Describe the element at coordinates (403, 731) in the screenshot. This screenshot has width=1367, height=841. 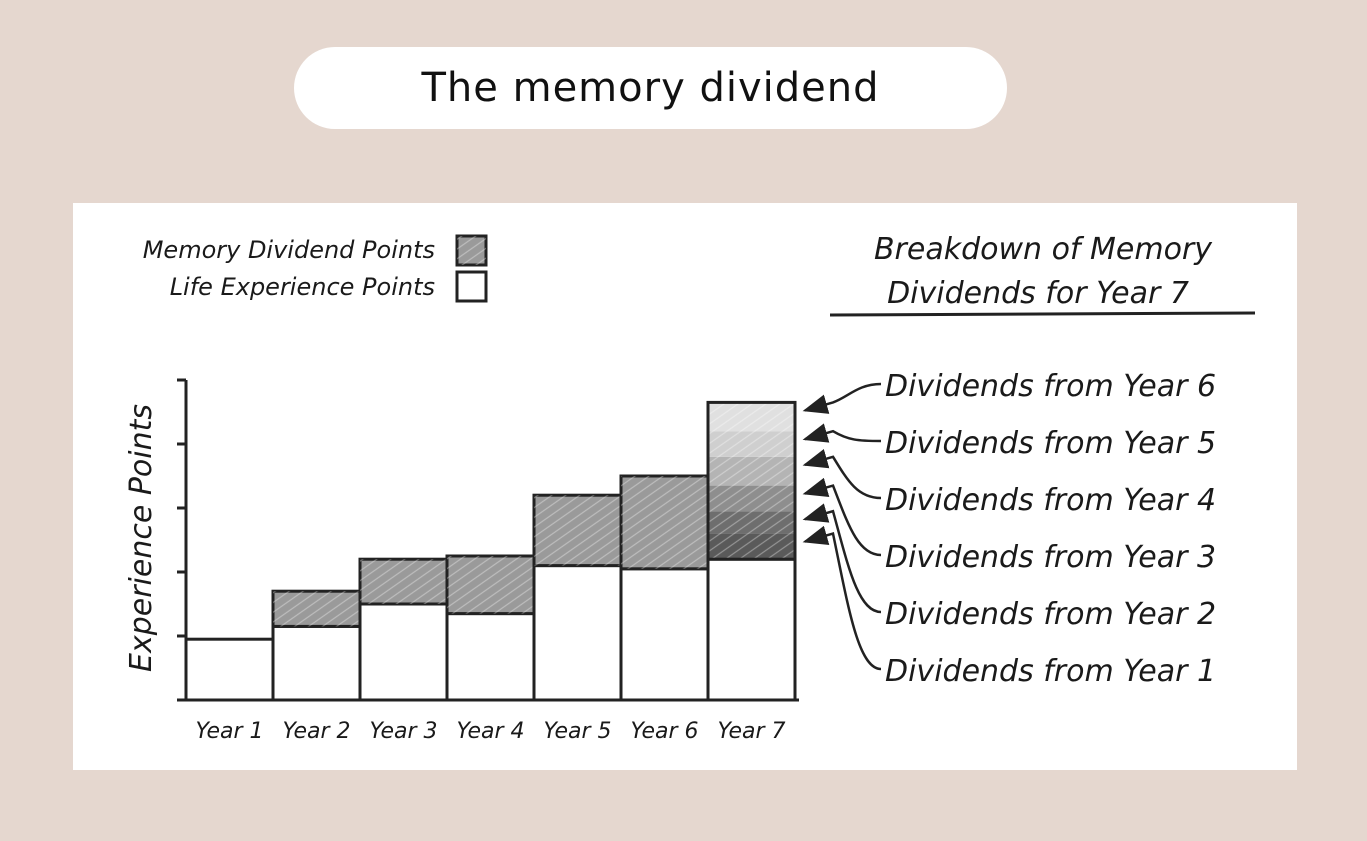
I see `x-tick-label: Year 3` at that location.